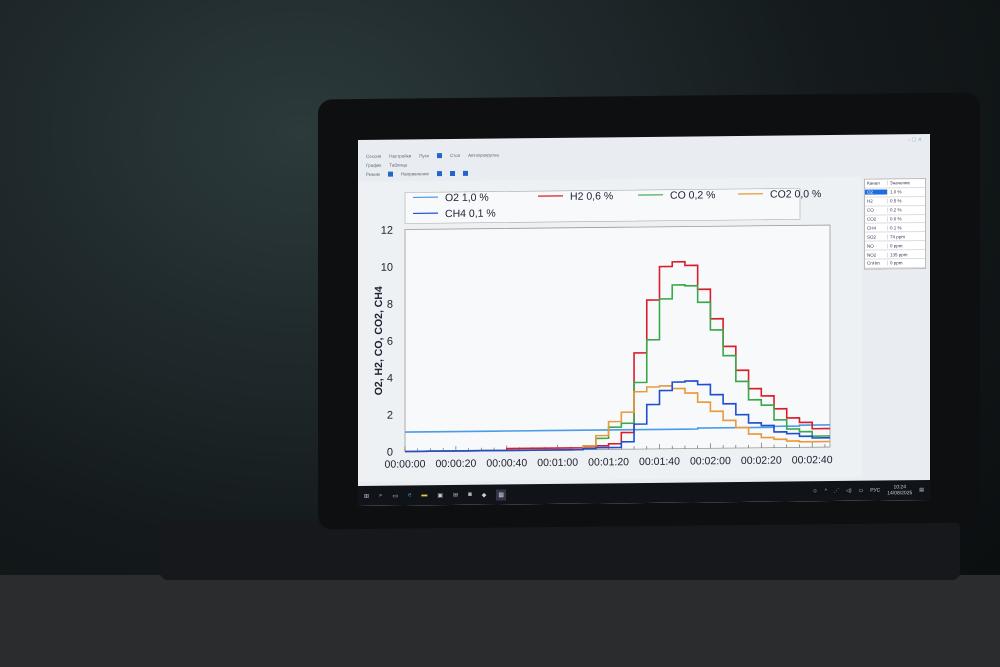 This screenshot has width=1000, height=667. I want to click on x-tick-label: 00:01:40, so click(659, 462).